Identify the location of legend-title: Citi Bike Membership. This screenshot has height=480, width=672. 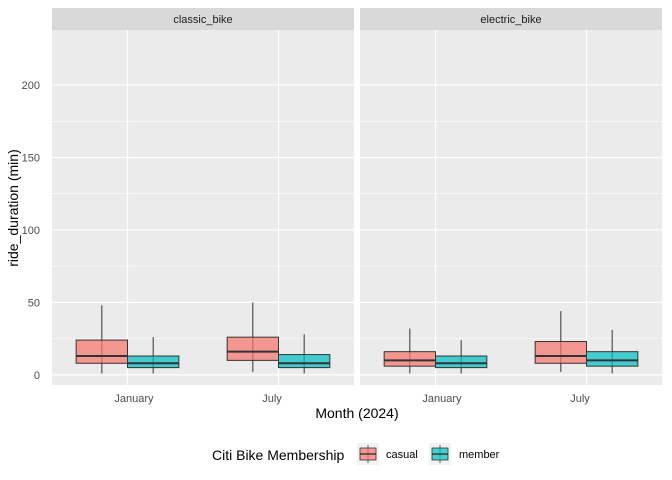
(278, 455).